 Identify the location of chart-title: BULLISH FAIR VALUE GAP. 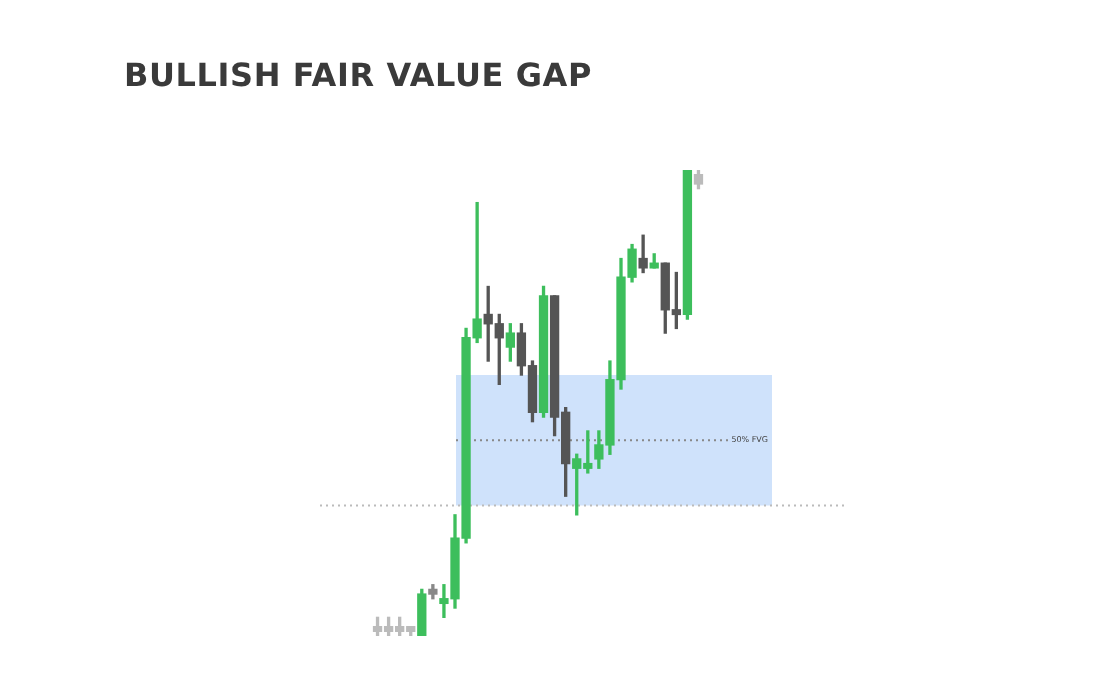
(358, 75).